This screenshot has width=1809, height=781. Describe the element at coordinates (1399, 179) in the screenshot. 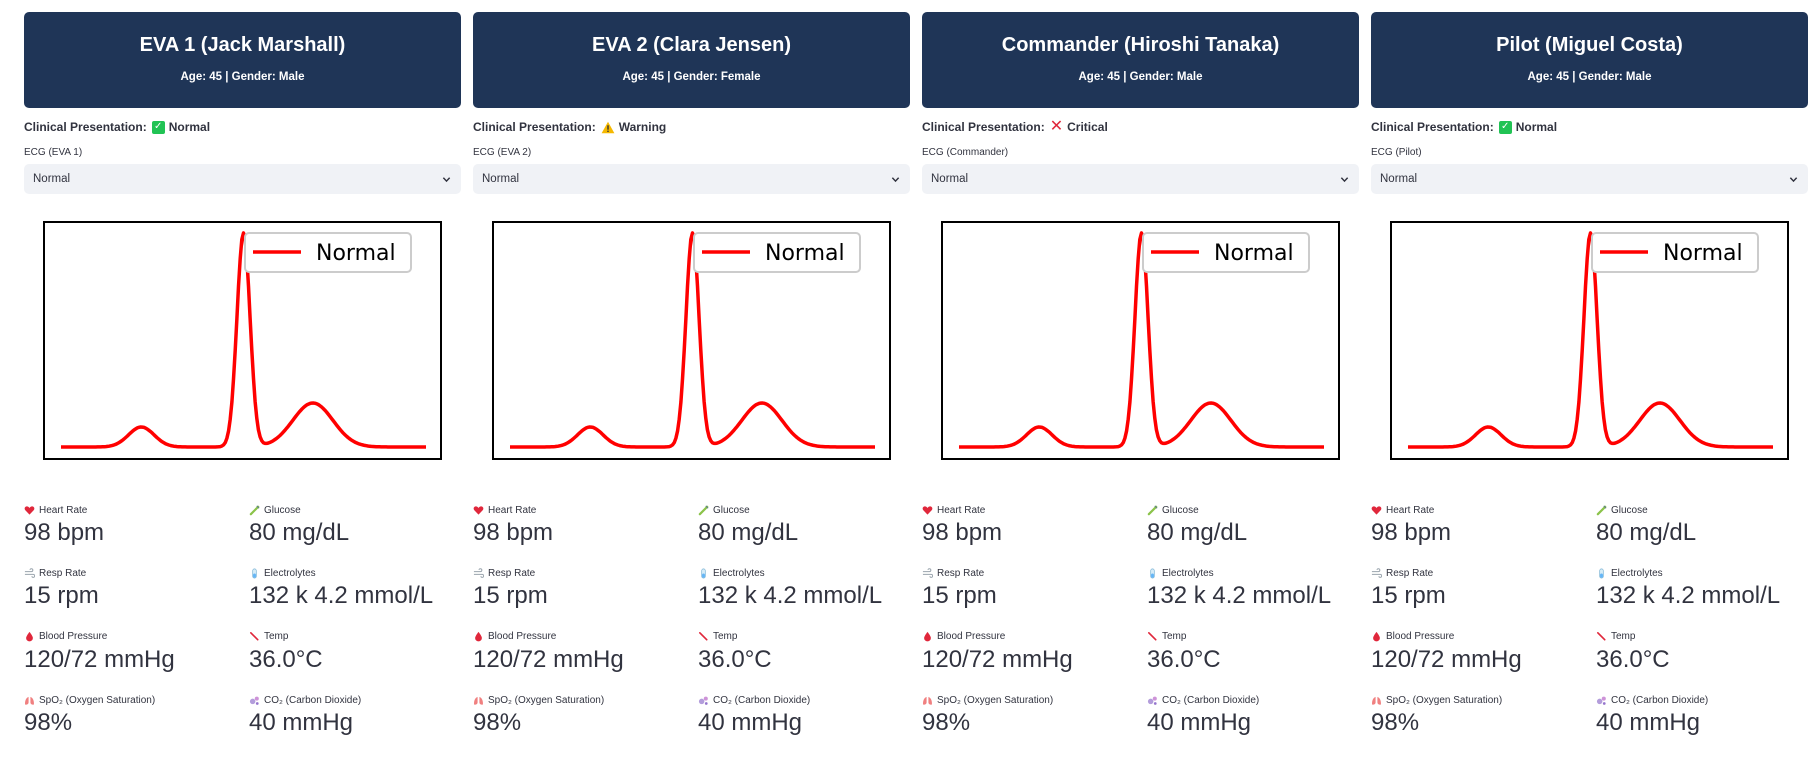

I see `ecg-select-value: Normal` at that location.